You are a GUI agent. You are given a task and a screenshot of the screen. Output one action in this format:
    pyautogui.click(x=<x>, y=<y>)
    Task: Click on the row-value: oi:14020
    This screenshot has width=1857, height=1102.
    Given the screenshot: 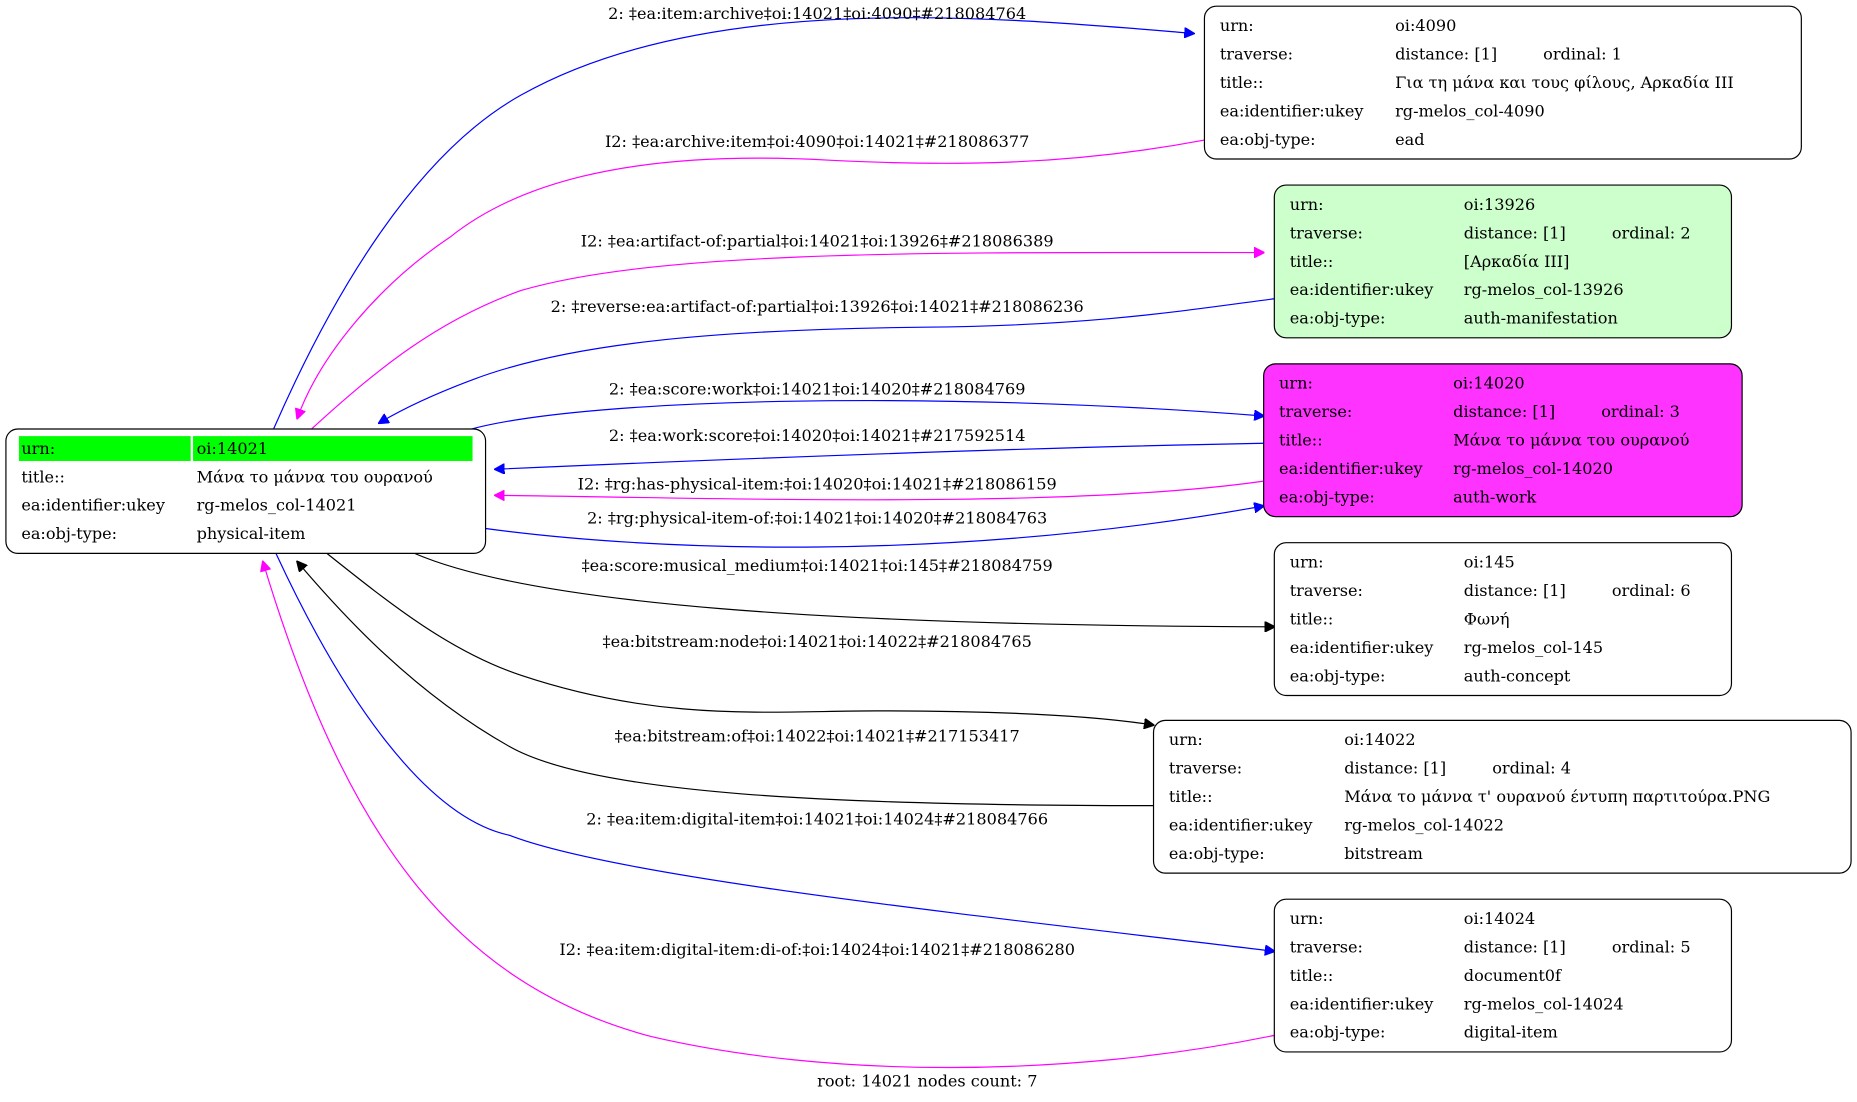 What is the action you would take?
    pyautogui.click(x=1488, y=383)
    